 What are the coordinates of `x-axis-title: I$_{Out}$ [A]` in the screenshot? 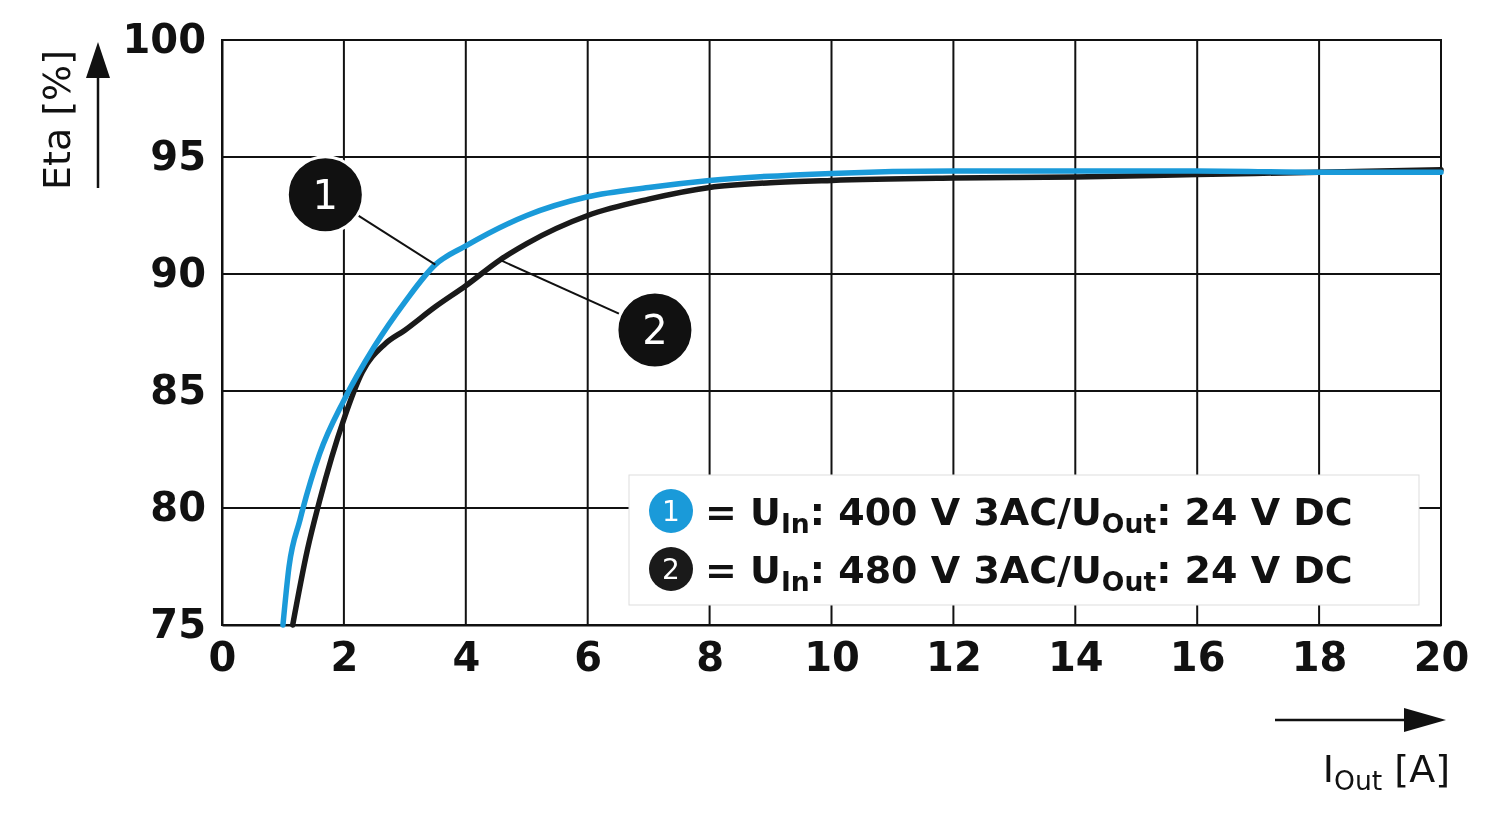 It's located at (1386, 772).